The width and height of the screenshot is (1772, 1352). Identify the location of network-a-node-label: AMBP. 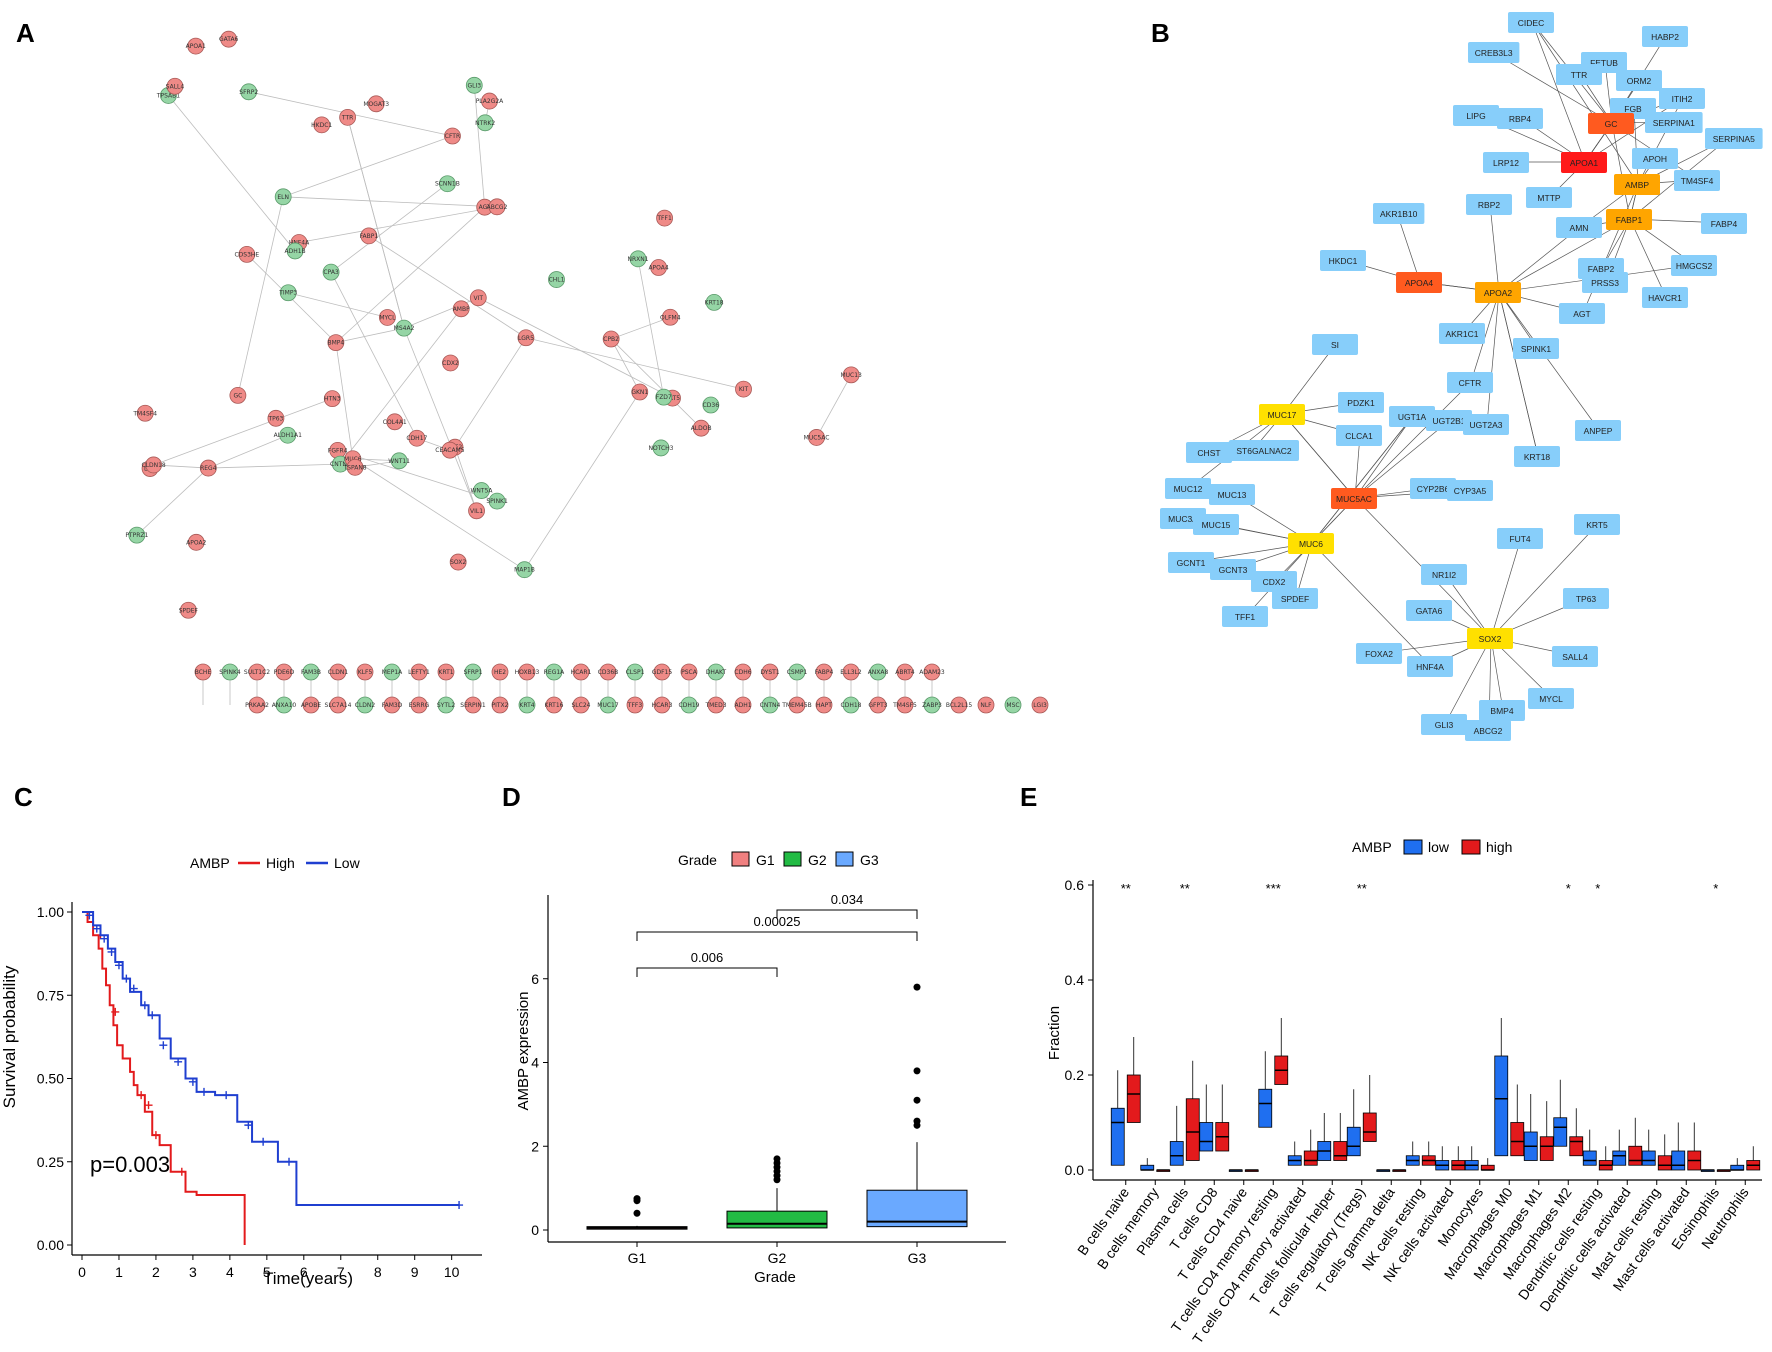
(461, 309).